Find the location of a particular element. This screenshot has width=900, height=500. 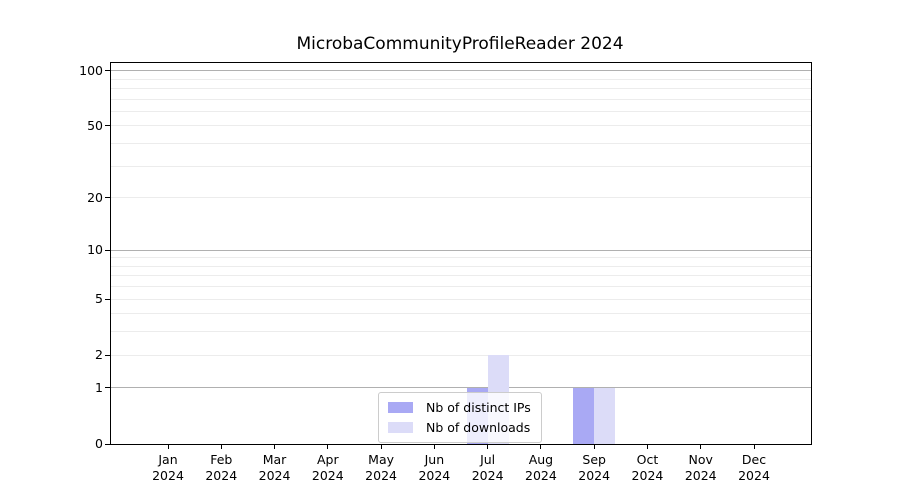

x-tick-label: Apr 2024 is located at coordinates (328, 468).